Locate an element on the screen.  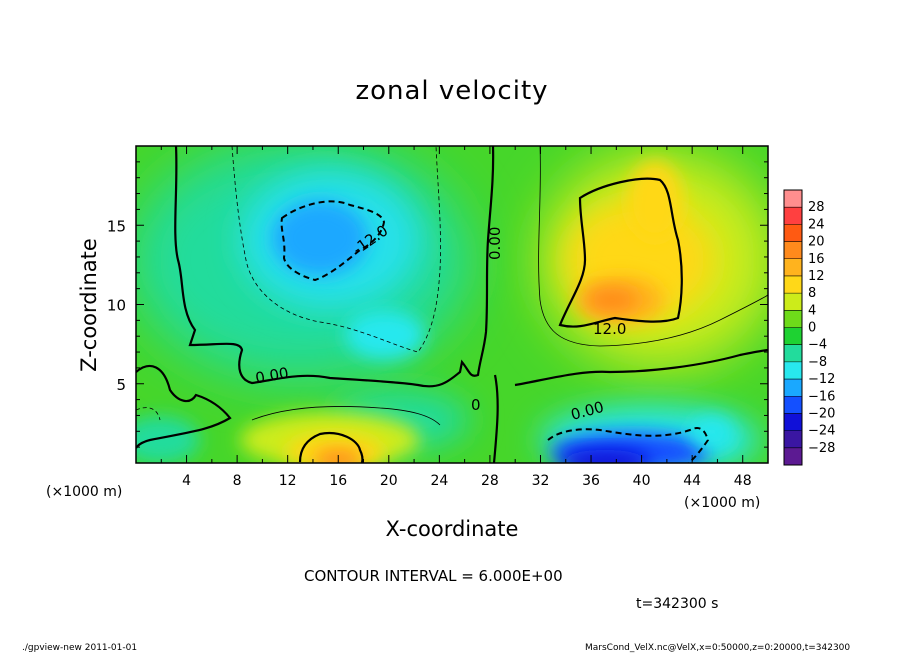
colorbar-label: −24 is located at coordinates (821, 431).